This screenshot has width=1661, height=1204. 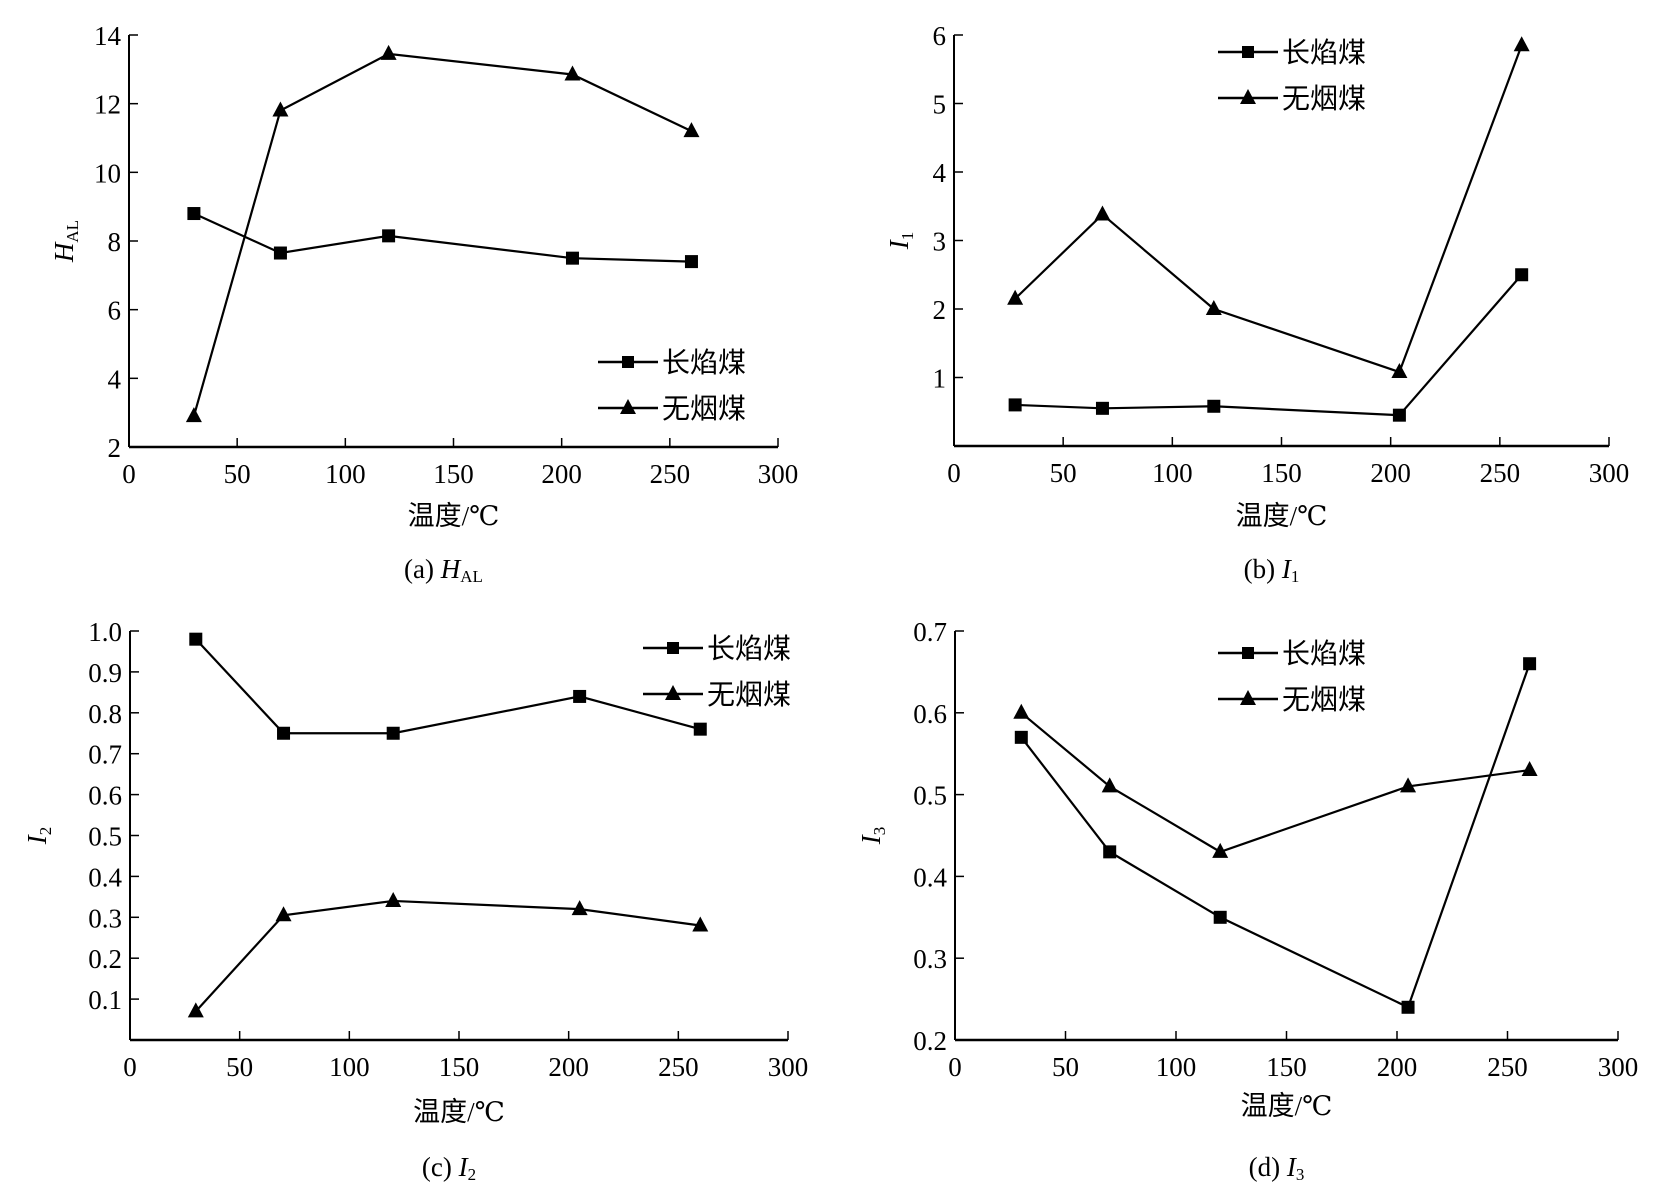 I want to click on y-tick-label: 10, so click(x=107, y=173).